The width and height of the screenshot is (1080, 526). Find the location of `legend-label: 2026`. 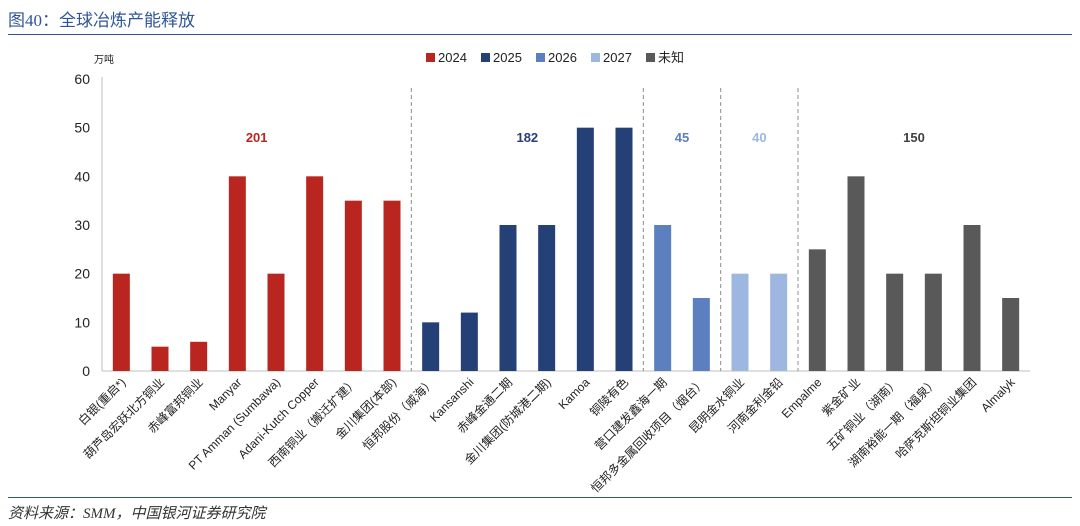

legend-label: 2026 is located at coordinates (562, 57).